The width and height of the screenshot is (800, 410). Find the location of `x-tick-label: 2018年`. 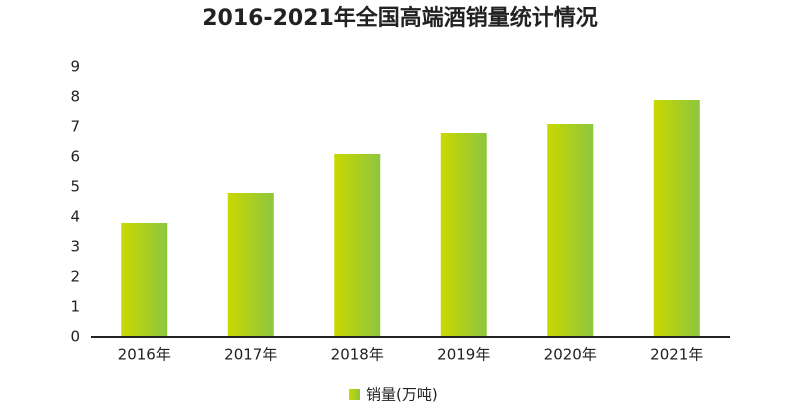

x-tick-label: 2018年 is located at coordinates (357, 355).